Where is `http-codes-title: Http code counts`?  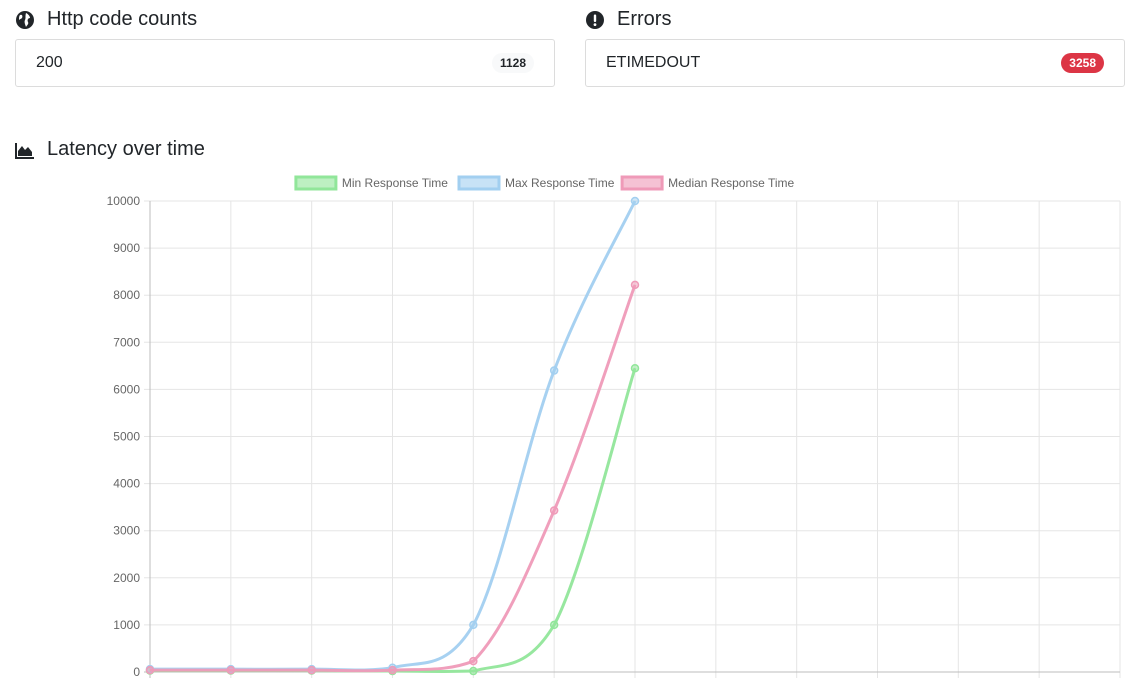
http-codes-title: Http code counts is located at coordinates (106, 19).